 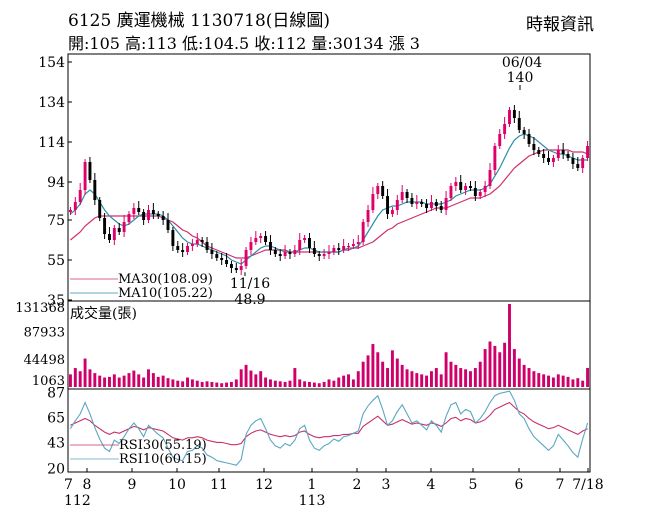 What do you see at coordinates (249, 300) in the screenshot?
I see `low-value-label: 48.9` at bounding box center [249, 300].